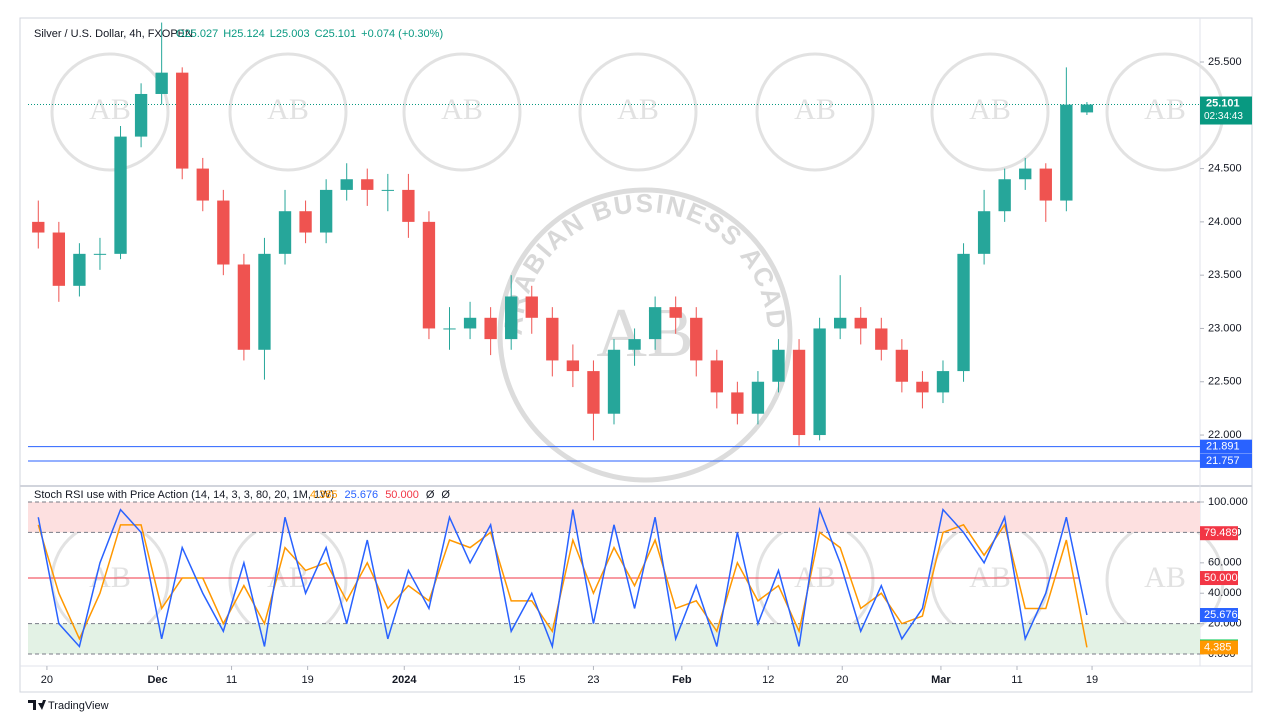 The image size is (1280, 720). What do you see at coordinates (1225, 328) in the screenshot?
I see `y-tick-label: 23.000` at bounding box center [1225, 328].